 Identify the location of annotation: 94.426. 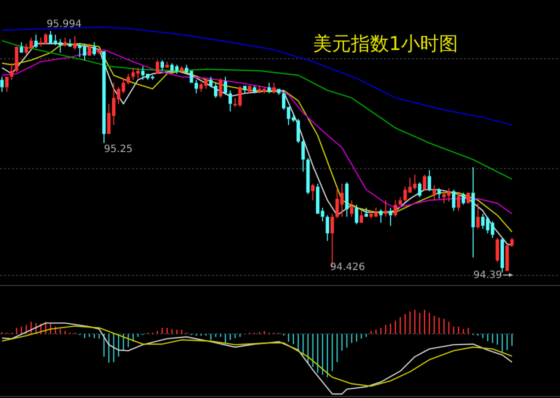
(347, 267).